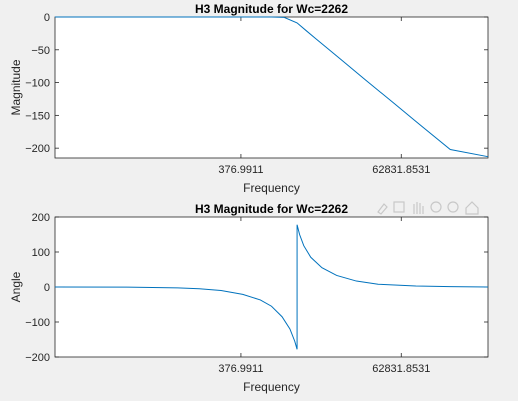 The image size is (518, 401). I want to click on data-tip-icon, so click(399, 207).